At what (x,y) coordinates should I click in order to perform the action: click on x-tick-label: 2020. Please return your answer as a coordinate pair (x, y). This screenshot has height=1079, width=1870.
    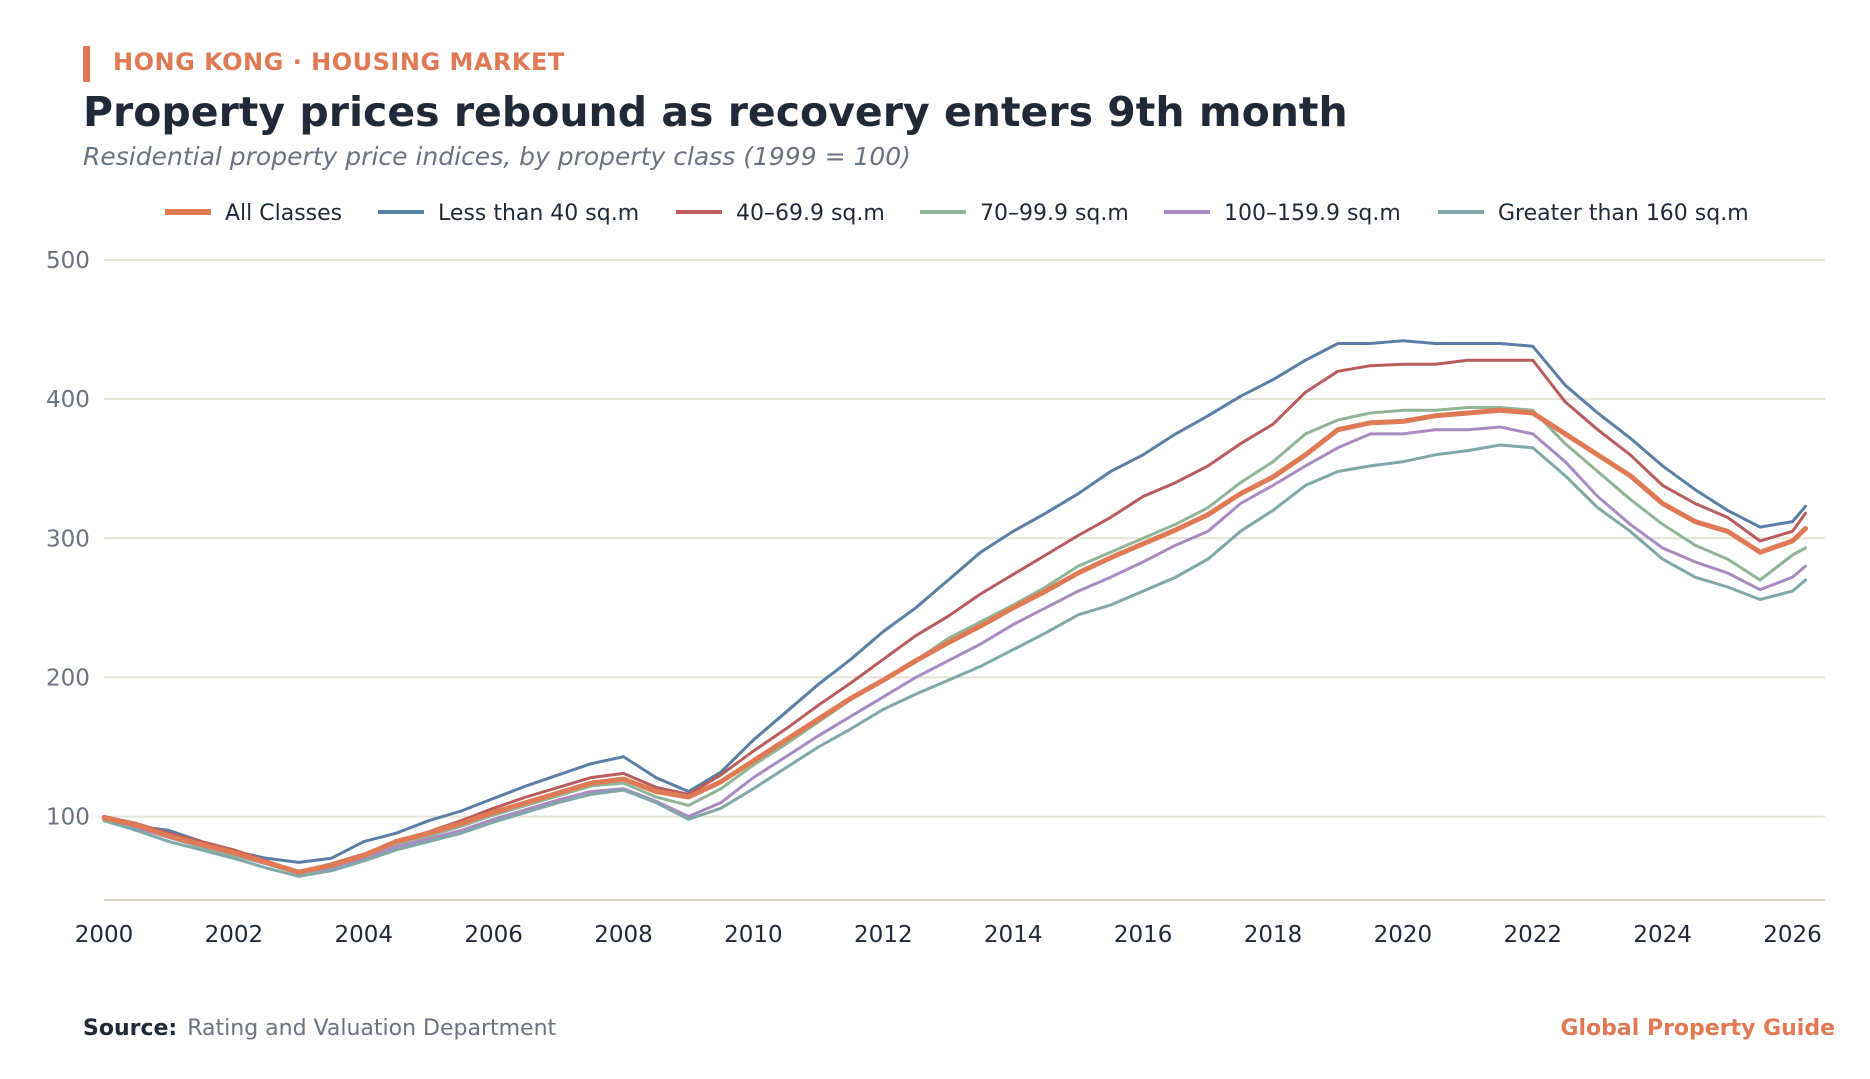
    Looking at the image, I should click on (1403, 935).